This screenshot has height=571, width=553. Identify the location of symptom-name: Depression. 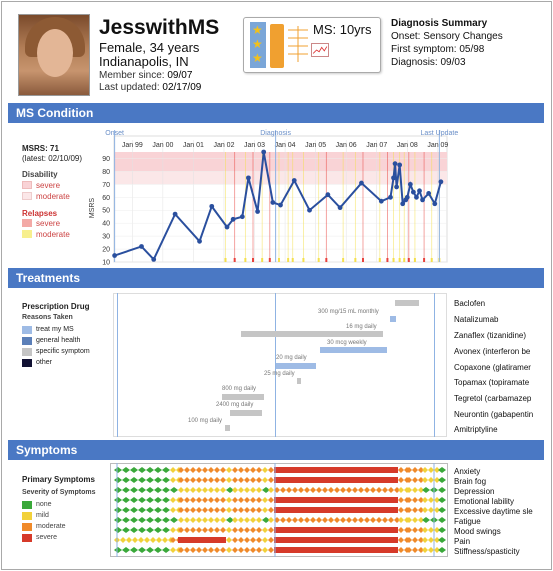
(474, 491).